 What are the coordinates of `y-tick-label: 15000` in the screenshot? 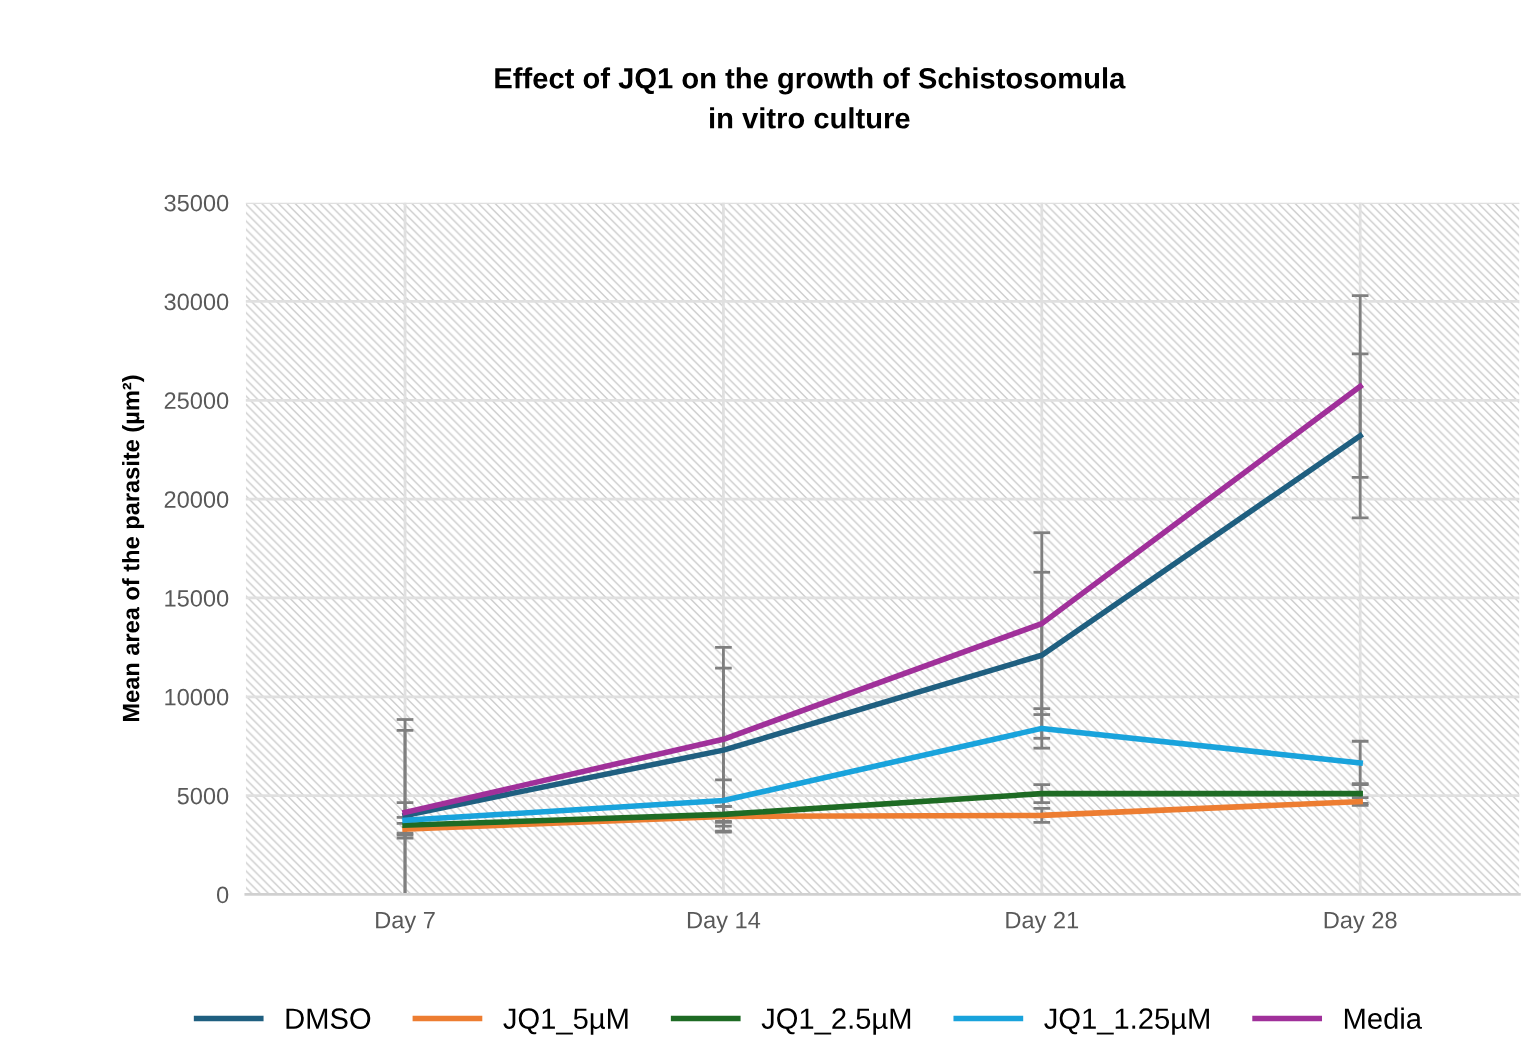 It's located at (197, 598).